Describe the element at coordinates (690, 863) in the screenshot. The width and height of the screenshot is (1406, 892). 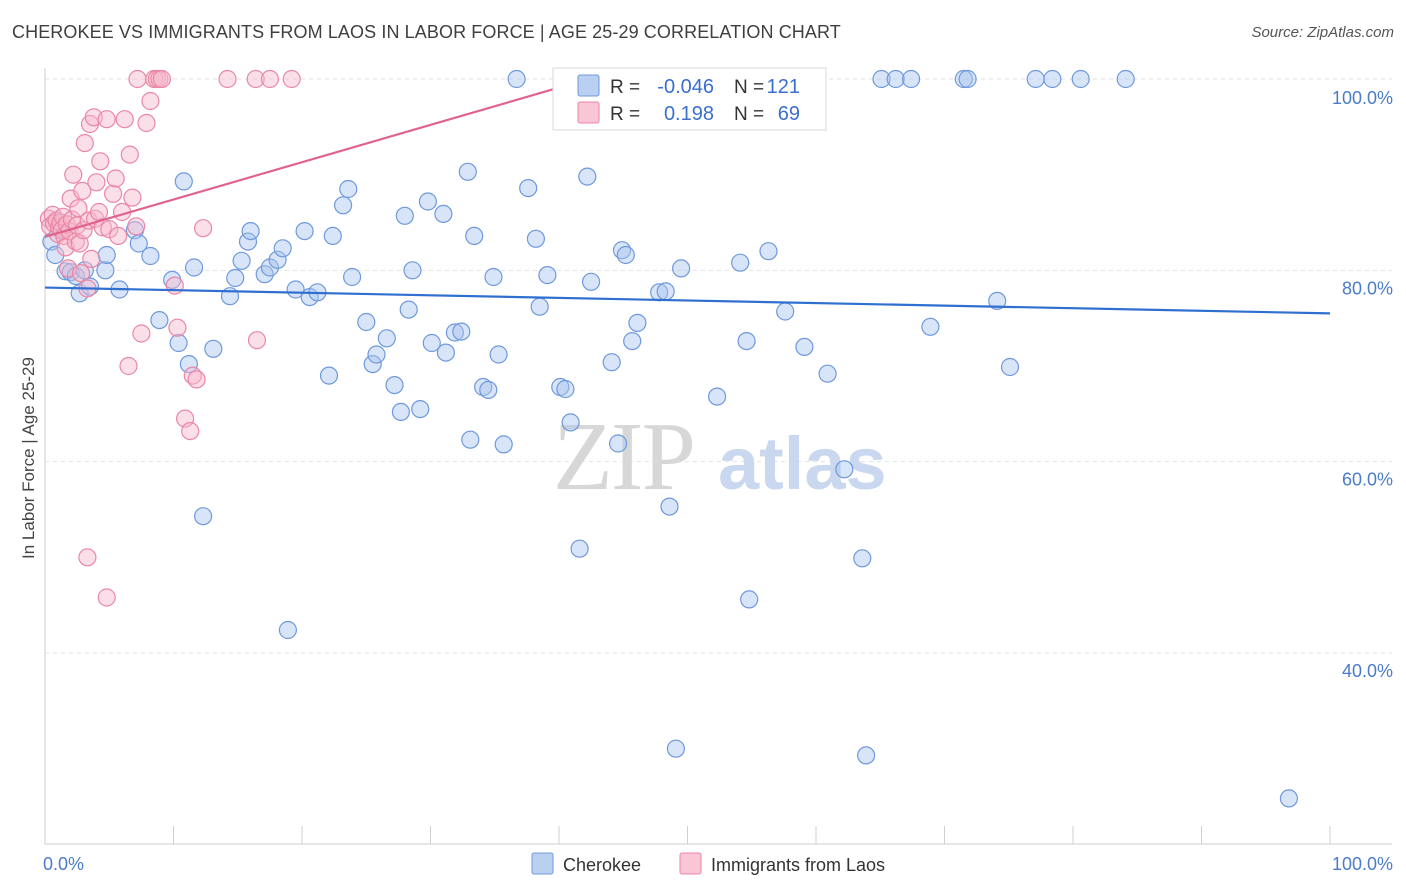
I see `legend-swatch-laos` at that location.